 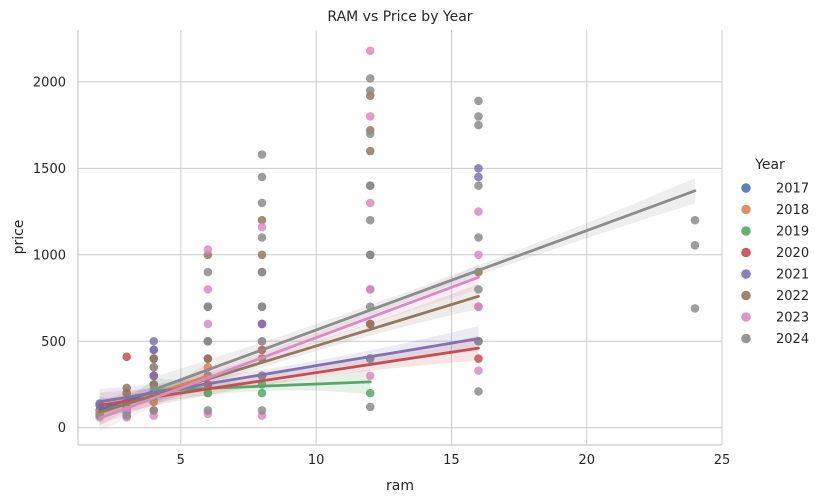 What do you see at coordinates (792, 232) in the screenshot?
I see `legend-label-2019: 2019` at bounding box center [792, 232].